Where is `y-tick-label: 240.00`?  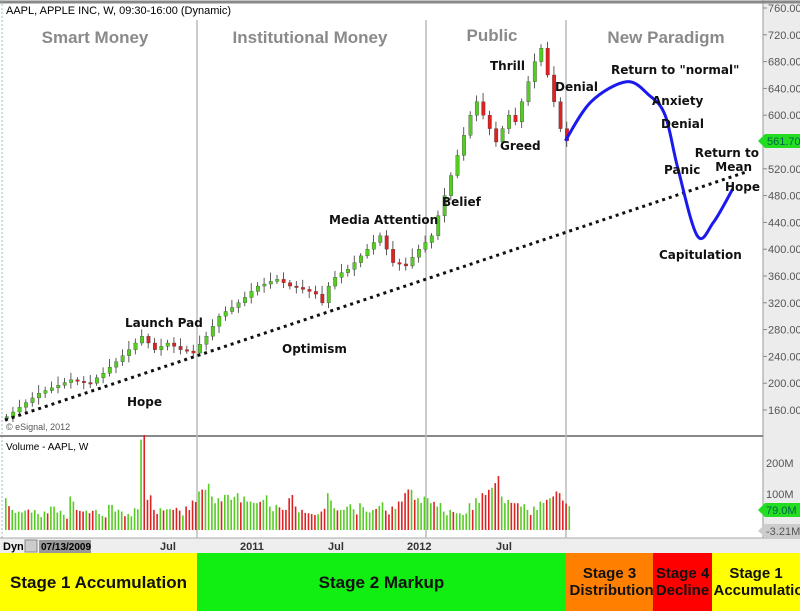
y-tick-label: 240.00 is located at coordinates (784, 357).